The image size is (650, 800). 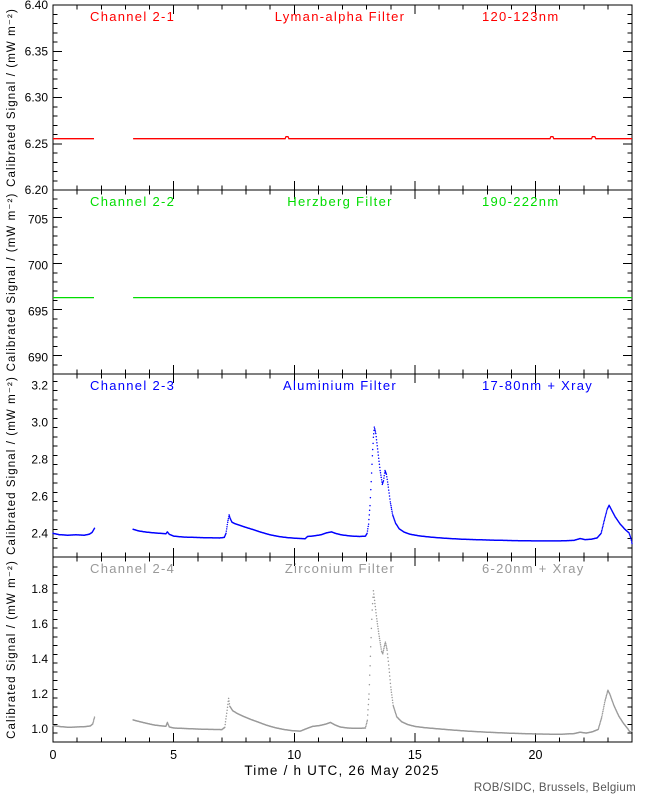 I want to click on panel-title-filter: Zirconium Filter, so click(x=340, y=568).